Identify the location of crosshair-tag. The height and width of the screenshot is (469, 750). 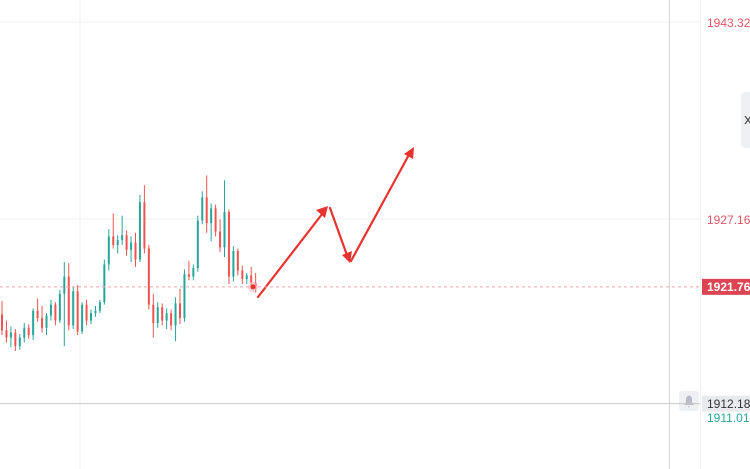
(726, 403).